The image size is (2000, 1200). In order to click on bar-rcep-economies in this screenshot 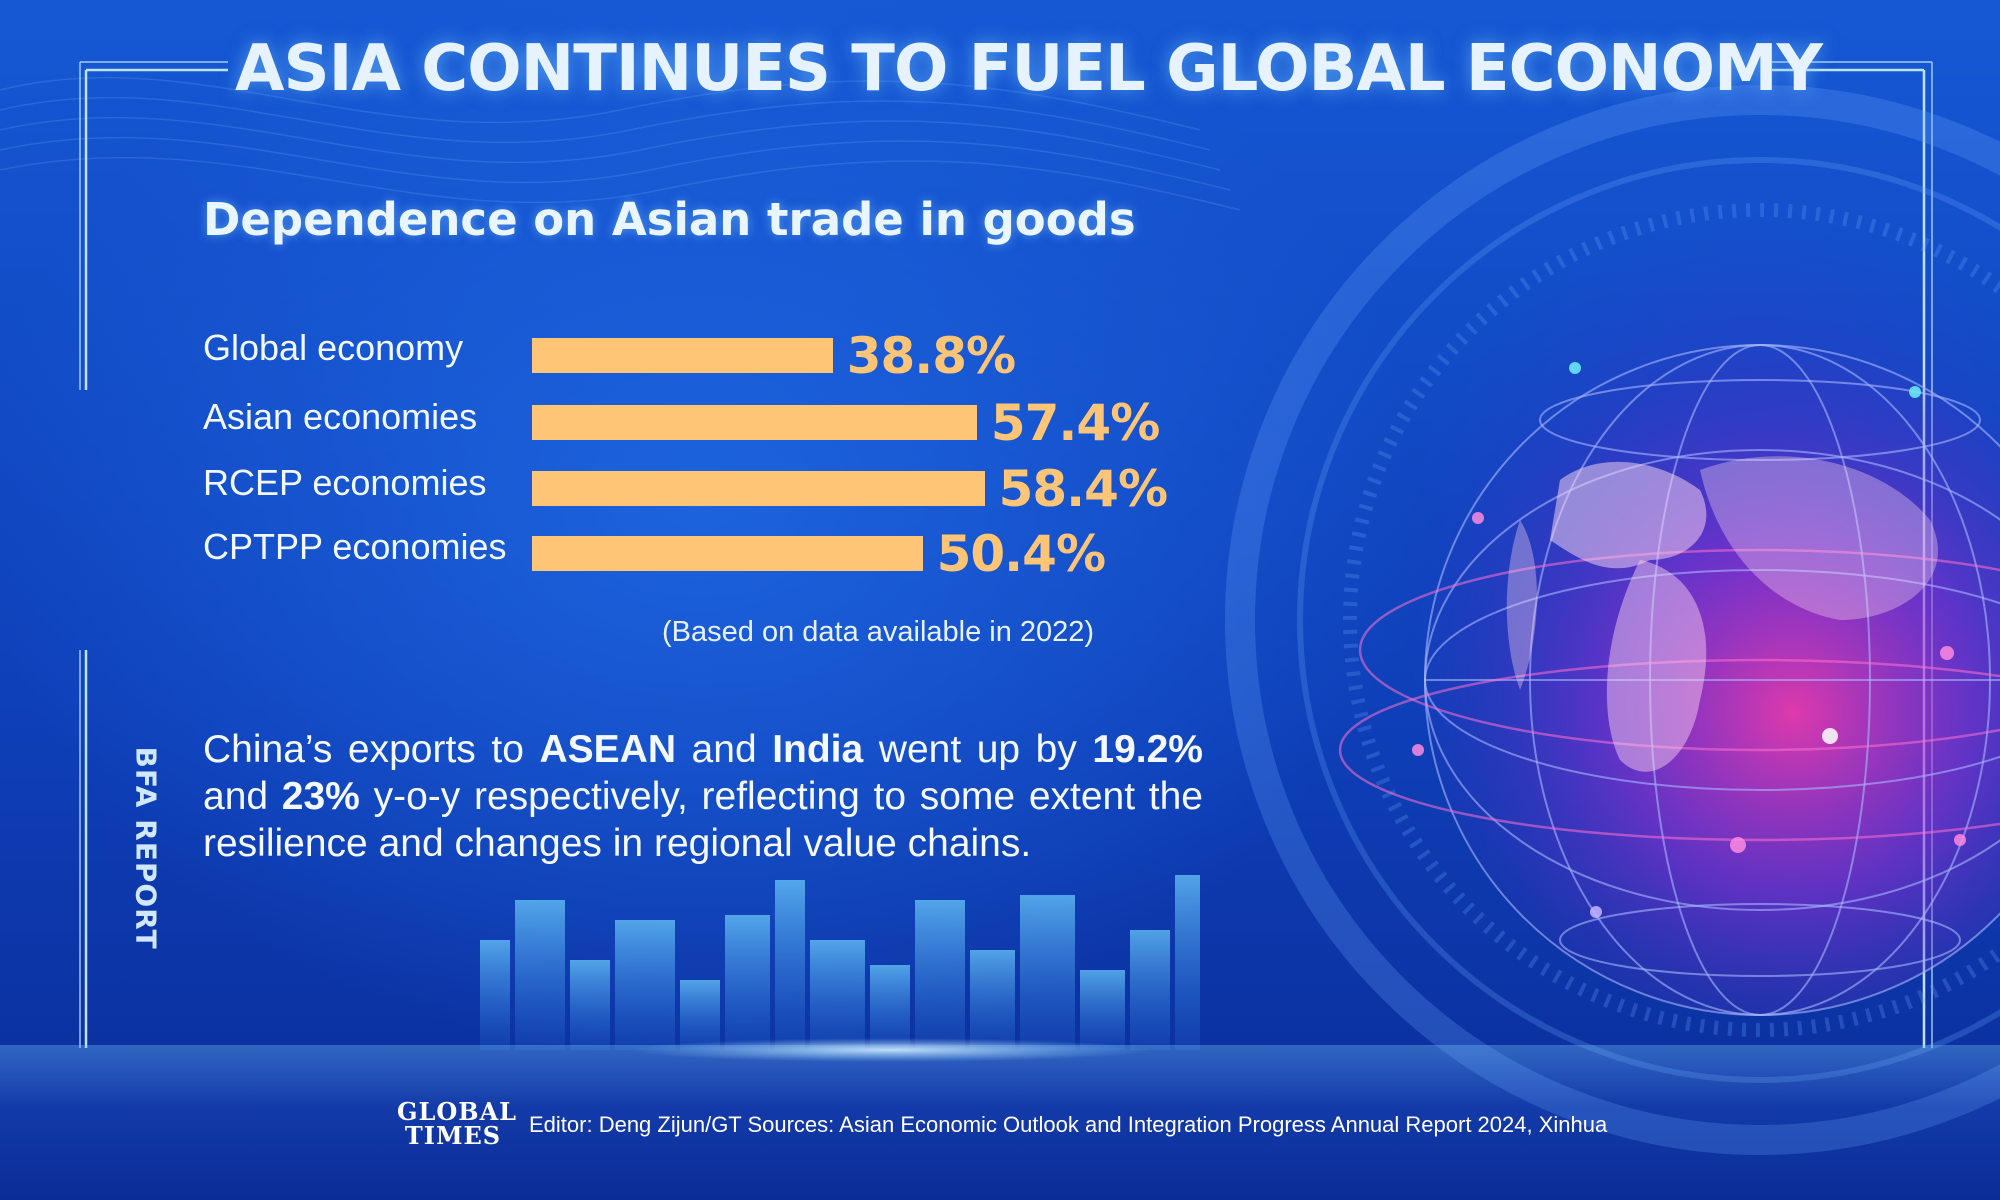, I will do `click(758, 488)`.